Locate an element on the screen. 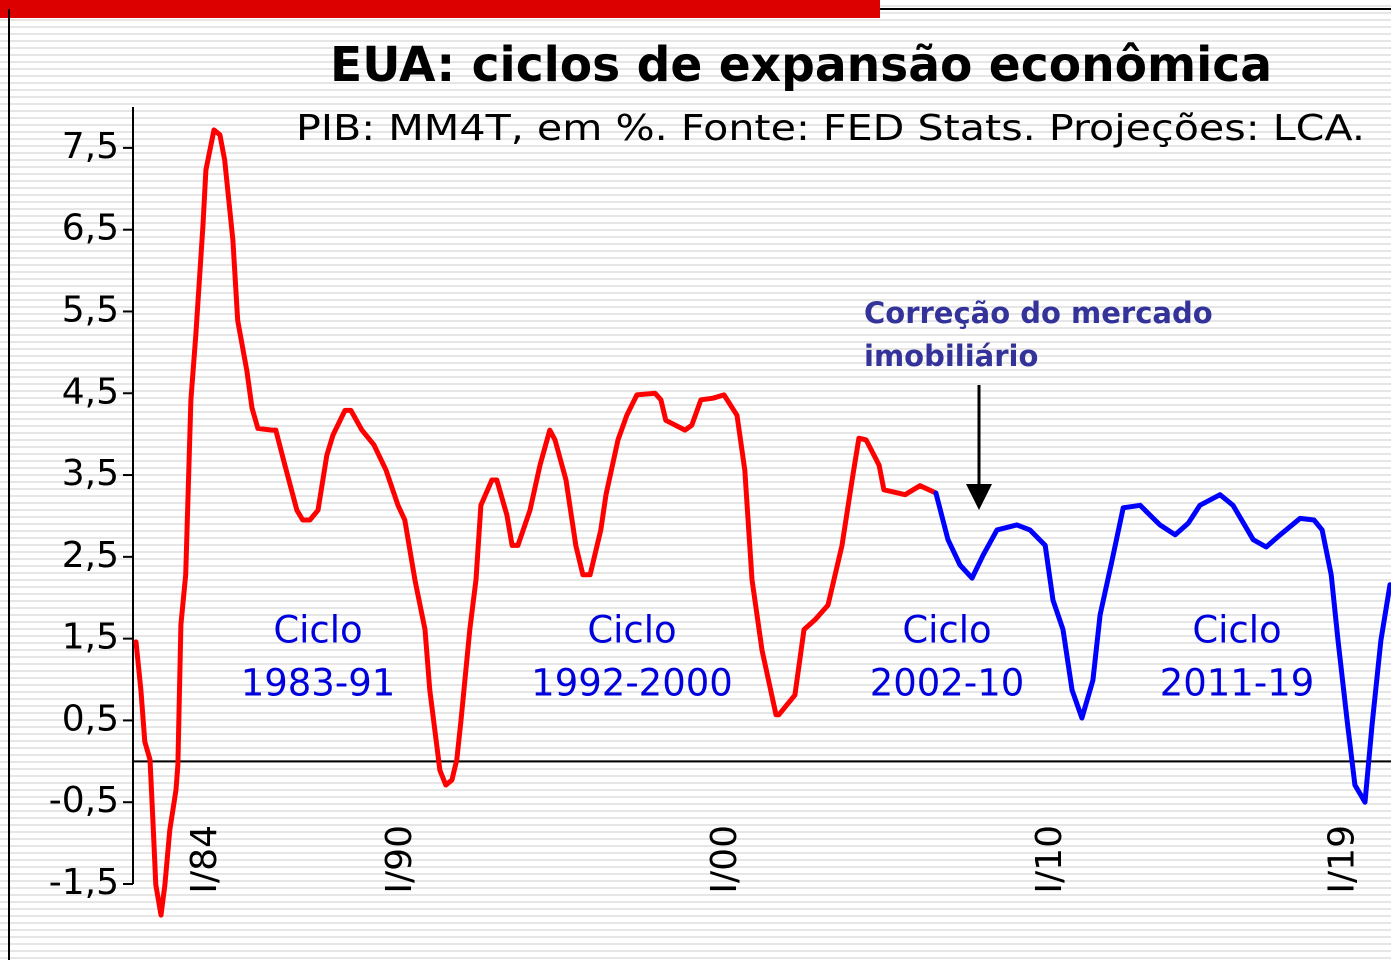  cycle-label: 1992-2000 is located at coordinates (632, 683).